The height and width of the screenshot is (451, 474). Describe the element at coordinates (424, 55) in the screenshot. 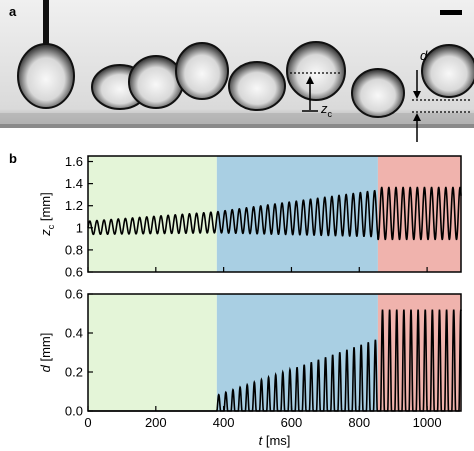

I see `d-annotation-label: d` at that location.